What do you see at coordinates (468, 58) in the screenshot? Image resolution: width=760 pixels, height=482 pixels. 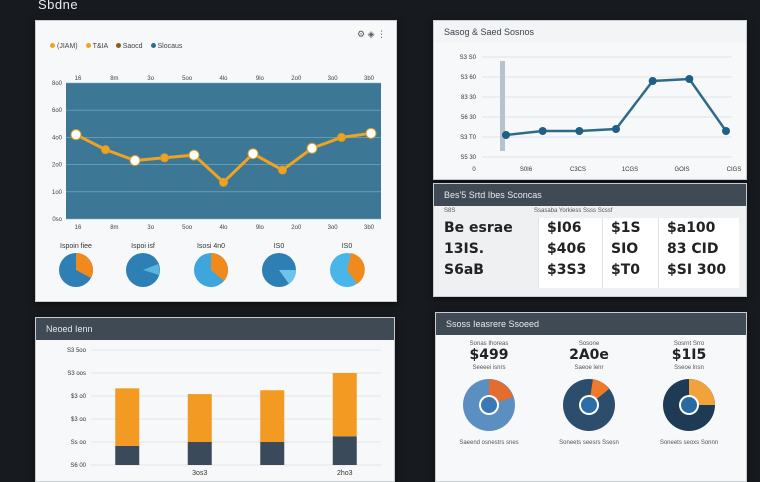 I see `y-tick-label: S3 S0` at bounding box center [468, 58].